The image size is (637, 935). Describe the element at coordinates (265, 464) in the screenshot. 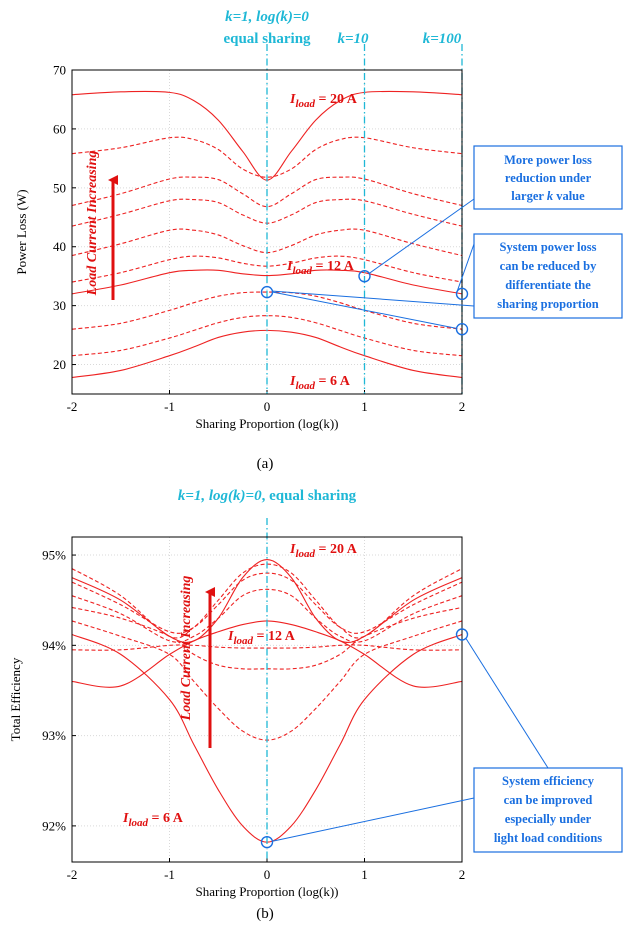

I see `panel-label: (a)` at that location.